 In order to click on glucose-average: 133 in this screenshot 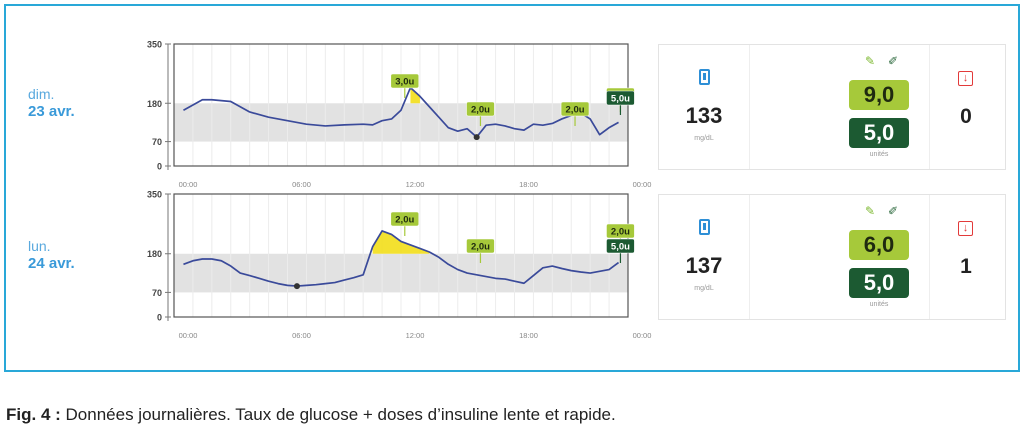, I will do `click(704, 115)`.